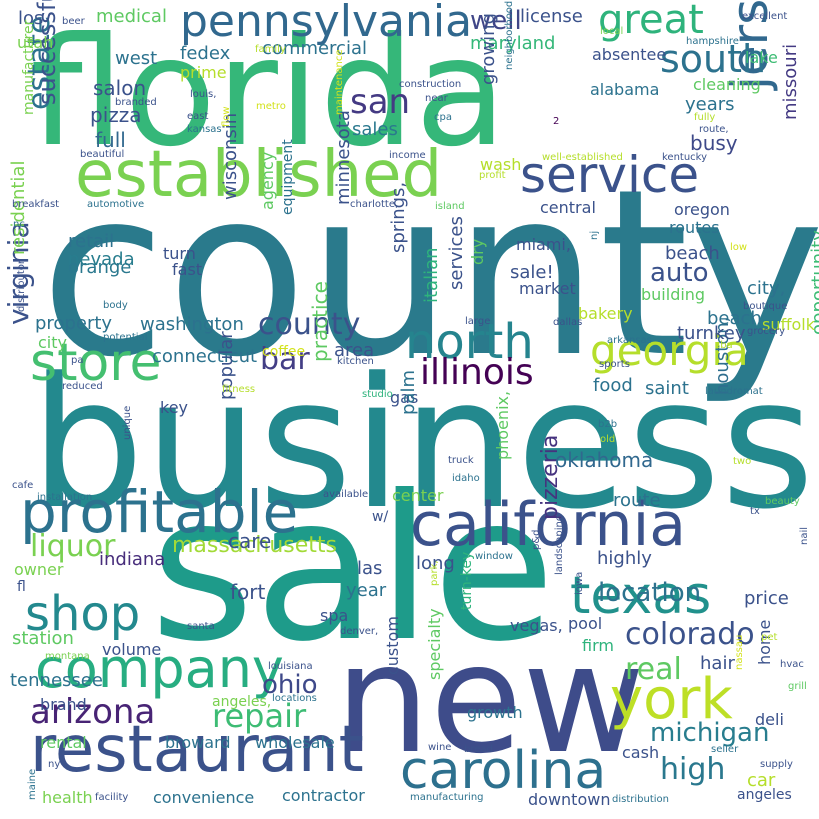  What do you see at coordinates (467, 580) in the screenshot?
I see `word-turn-key: turn-key` at bounding box center [467, 580].